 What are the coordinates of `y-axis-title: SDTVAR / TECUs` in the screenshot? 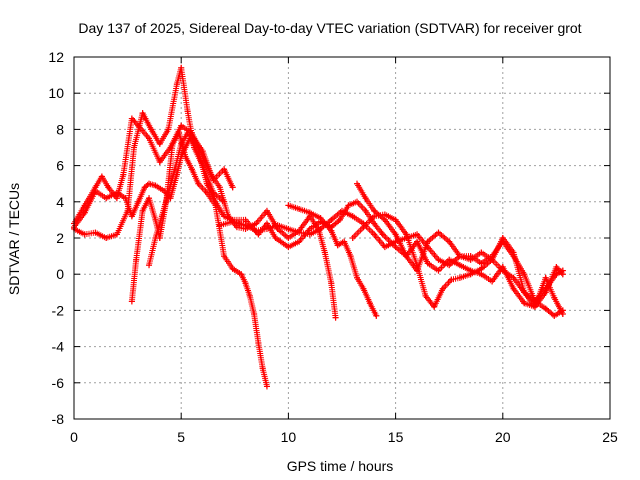 It's located at (14, 239).